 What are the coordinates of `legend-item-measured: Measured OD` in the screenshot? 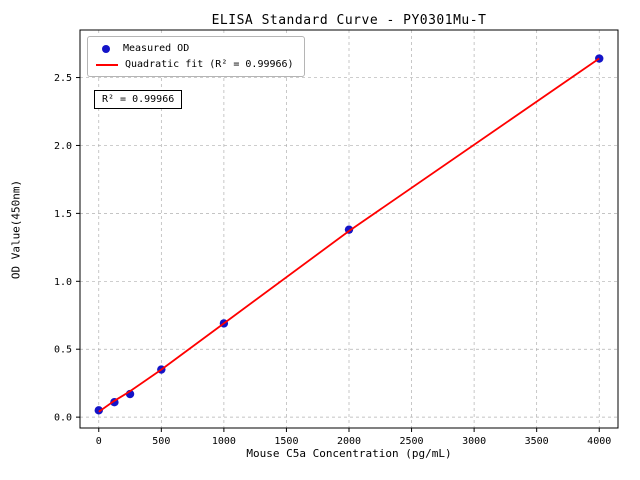 It's located at (195, 48).